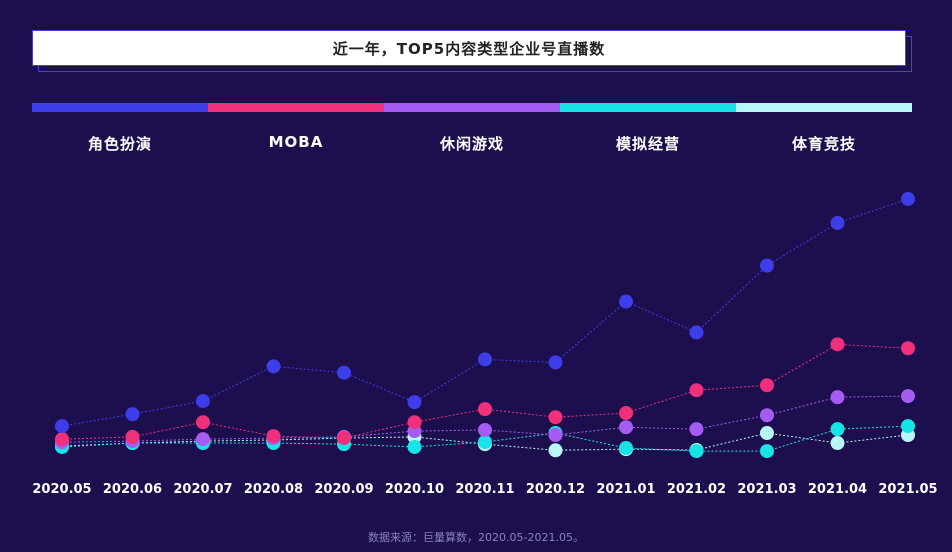 This screenshot has height=552, width=952. What do you see at coordinates (132, 414) in the screenshot?
I see `data-point-s0-2020.06` at bounding box center [132, 414].